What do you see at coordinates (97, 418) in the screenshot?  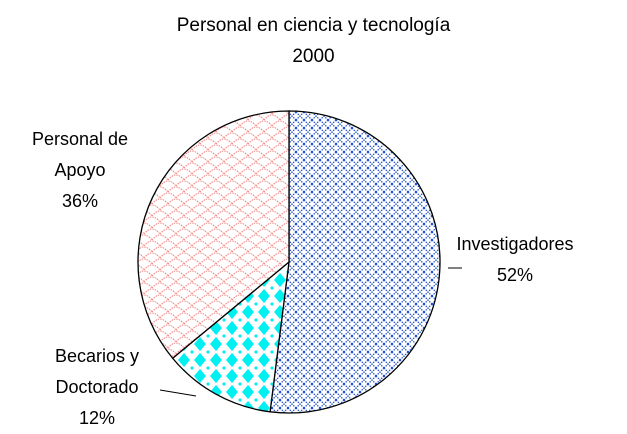 I see `slice-value-label: 12%` at bounding box center [97, 418].